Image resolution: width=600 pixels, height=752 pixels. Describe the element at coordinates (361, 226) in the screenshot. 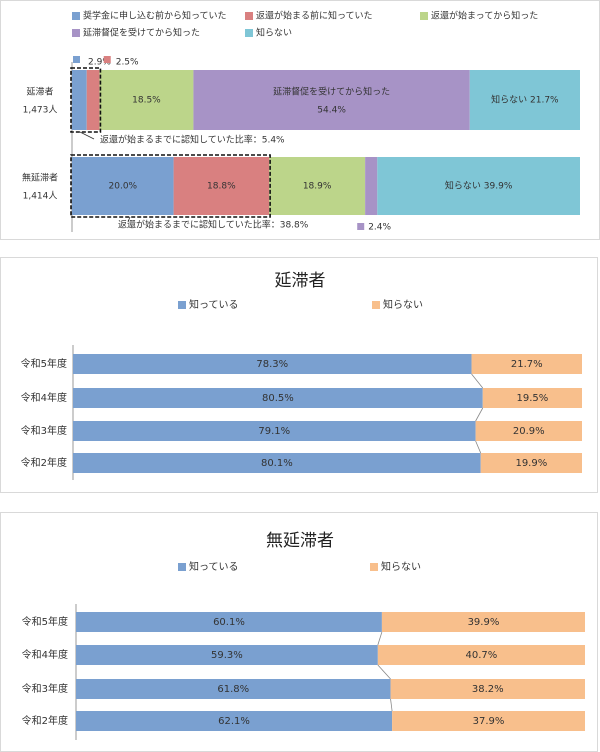

I see `outside-label-marker-r2-s4` at that location.